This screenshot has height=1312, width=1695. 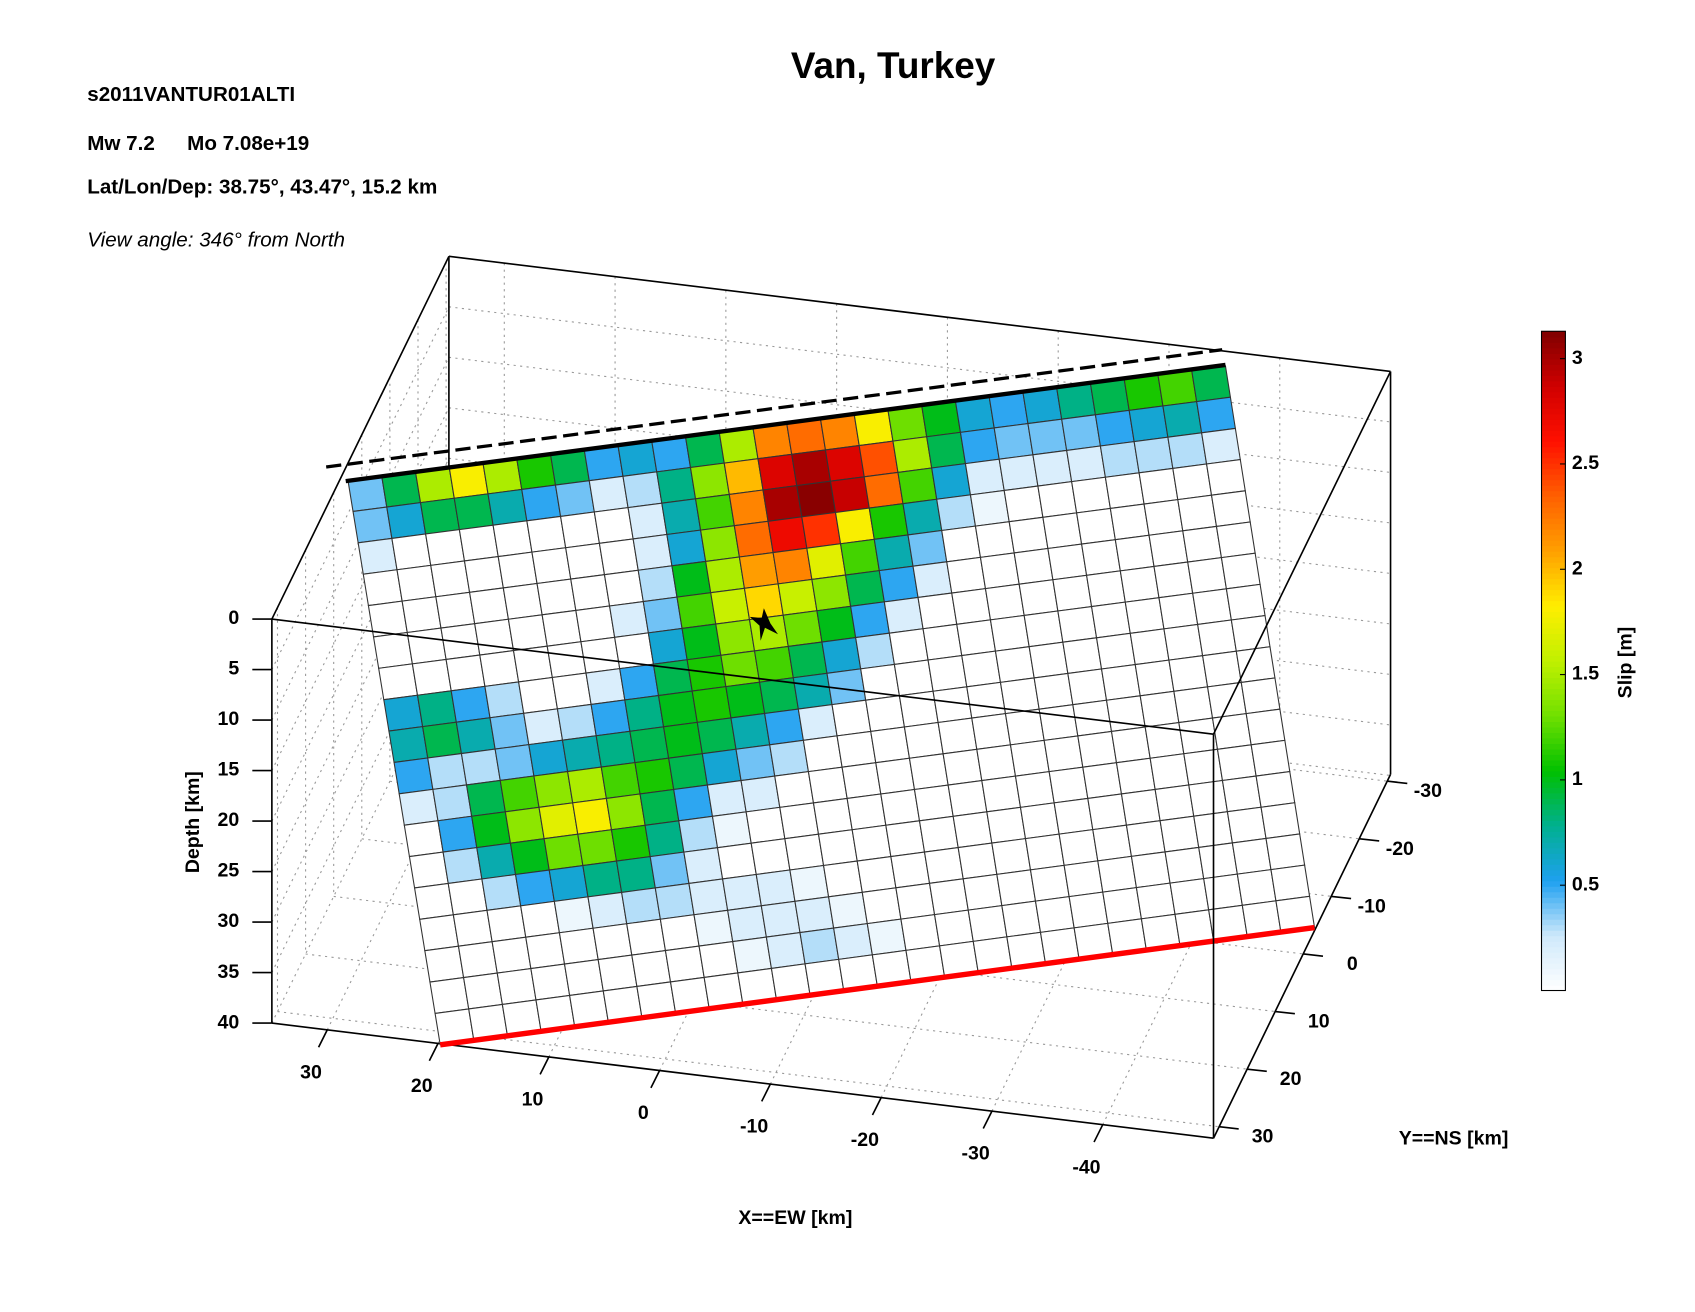 I want to click on y-tick, so click(x=1257, y=1070).